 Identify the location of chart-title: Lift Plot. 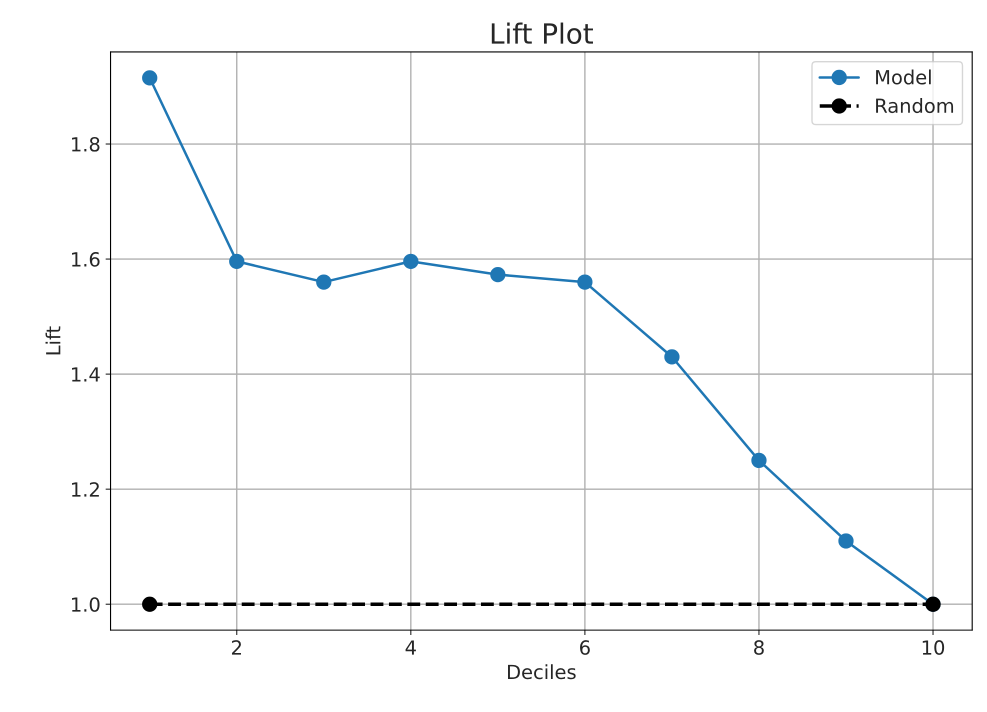
(542, 33).